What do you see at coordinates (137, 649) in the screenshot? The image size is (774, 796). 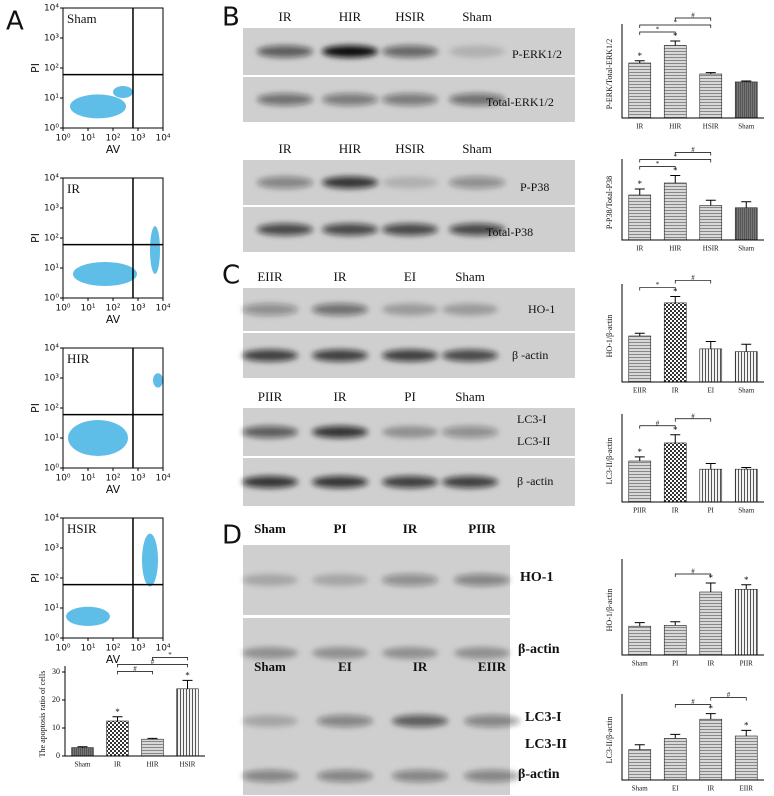 I see `x-tick-label: 10³` at bounding box center [137, 649].